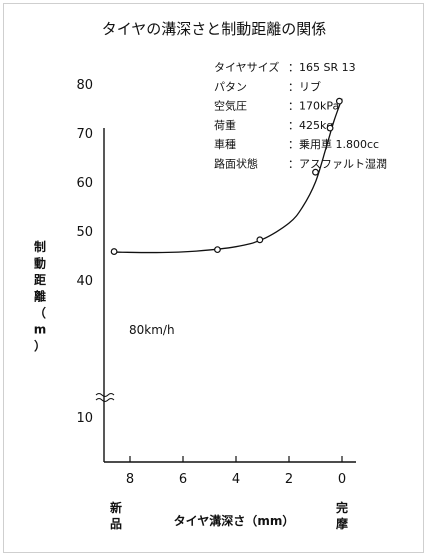  Describe the element at coordinates (105, 397) in the screenshot. I see `axis-break-icon` at that location.